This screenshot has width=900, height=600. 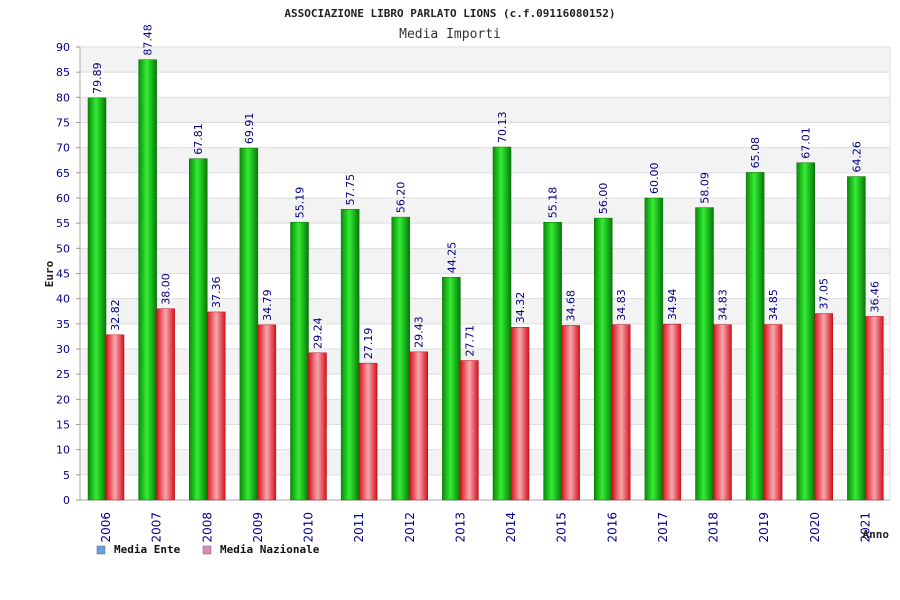 I want to click on bar-value-label: 34.94, so click(x=672, y=305).